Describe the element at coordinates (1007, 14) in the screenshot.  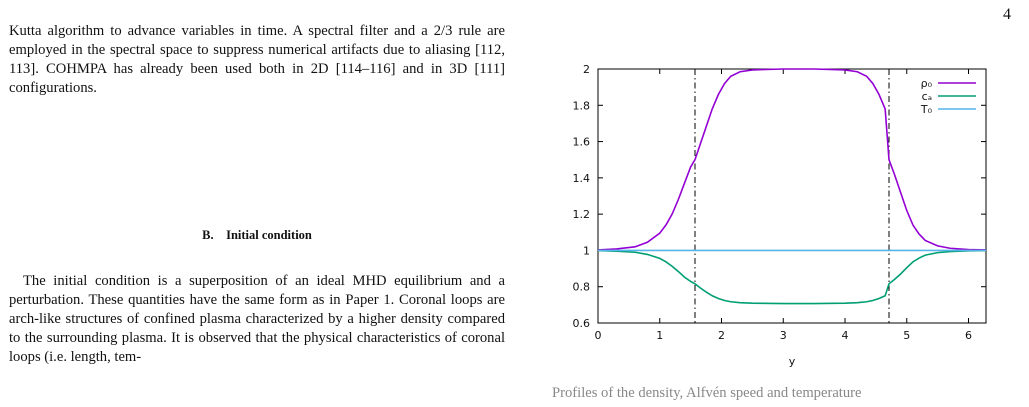
I see `page-number: 4` at that location.